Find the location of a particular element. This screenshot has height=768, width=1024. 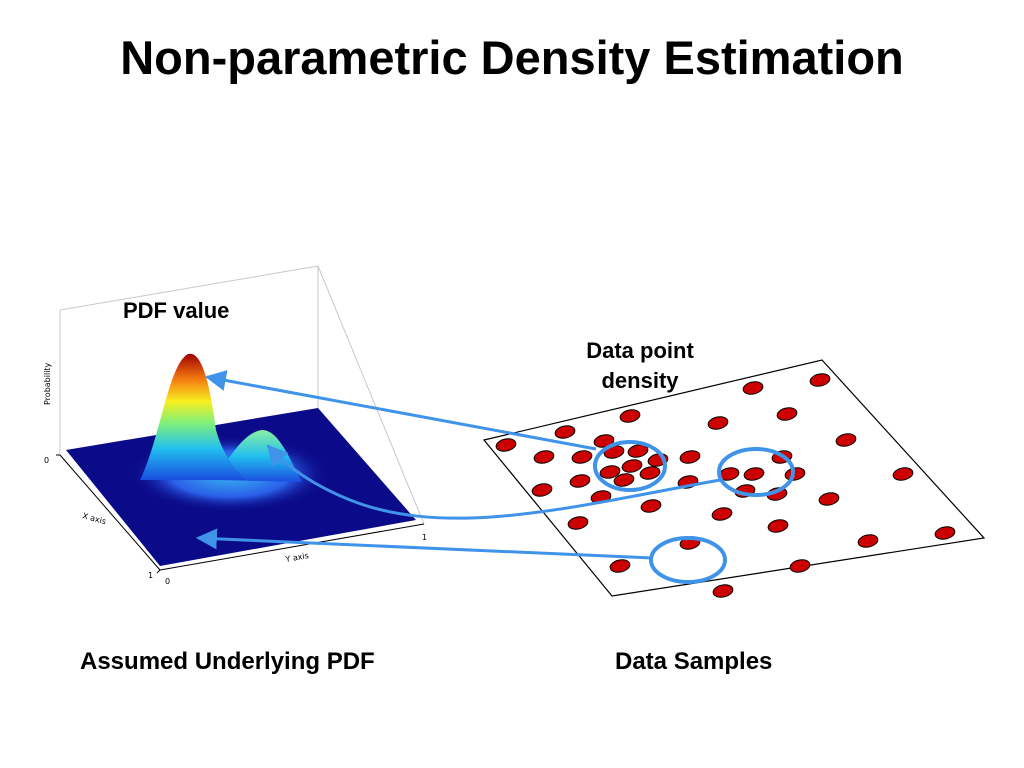

z-tick-zero: 0 is located at coordinates (46, 460).